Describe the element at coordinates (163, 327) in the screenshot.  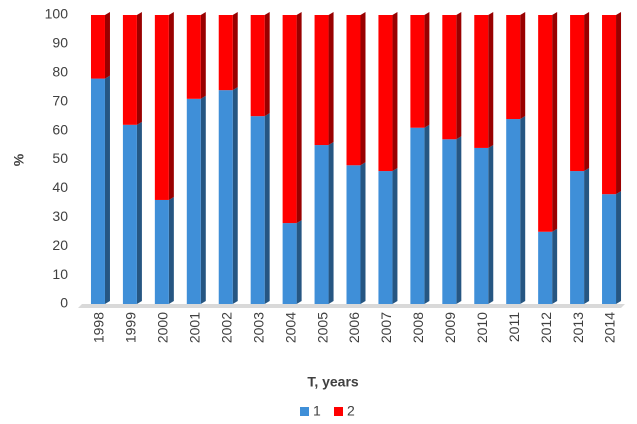
I see `x-tick-label: 2000` at that location.